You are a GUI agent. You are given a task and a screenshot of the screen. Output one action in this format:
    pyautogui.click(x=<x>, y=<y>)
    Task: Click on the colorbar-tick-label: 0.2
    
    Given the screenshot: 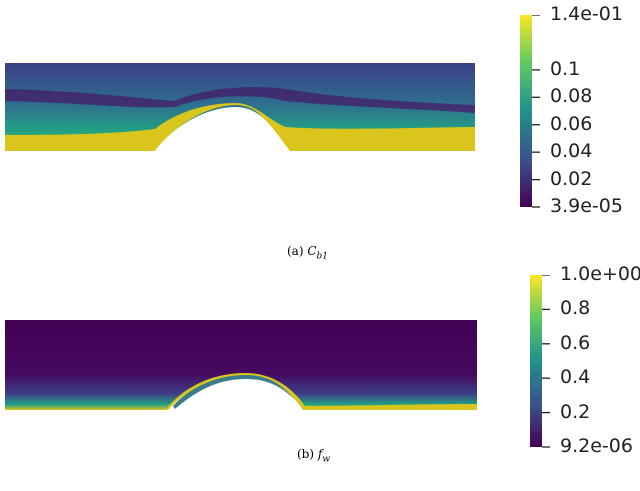 What is the action you would take?
    pyautogui.click(x=575, y=411)
    